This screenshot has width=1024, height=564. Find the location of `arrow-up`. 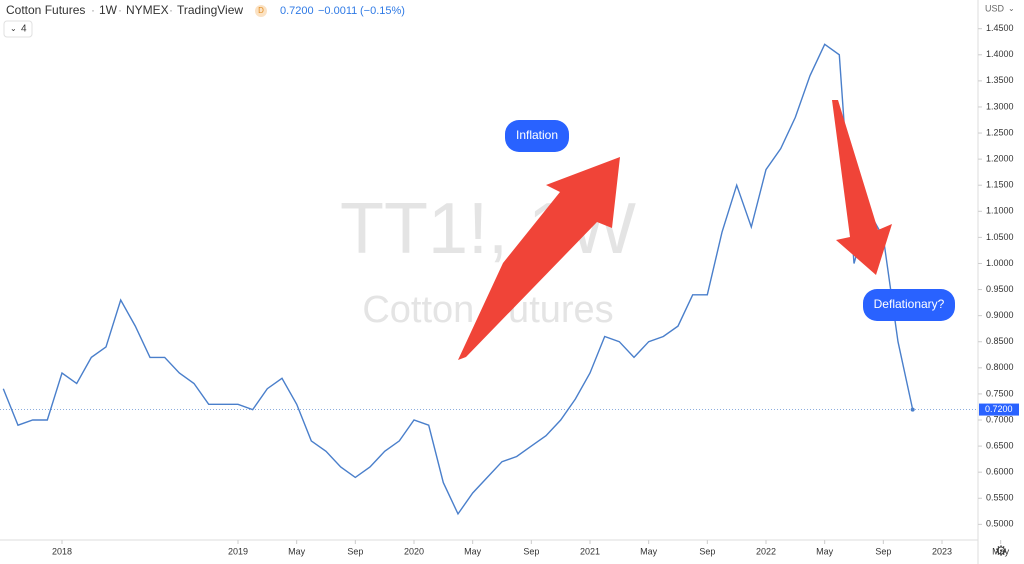

arrow-up is located at coordinates (539, 258).